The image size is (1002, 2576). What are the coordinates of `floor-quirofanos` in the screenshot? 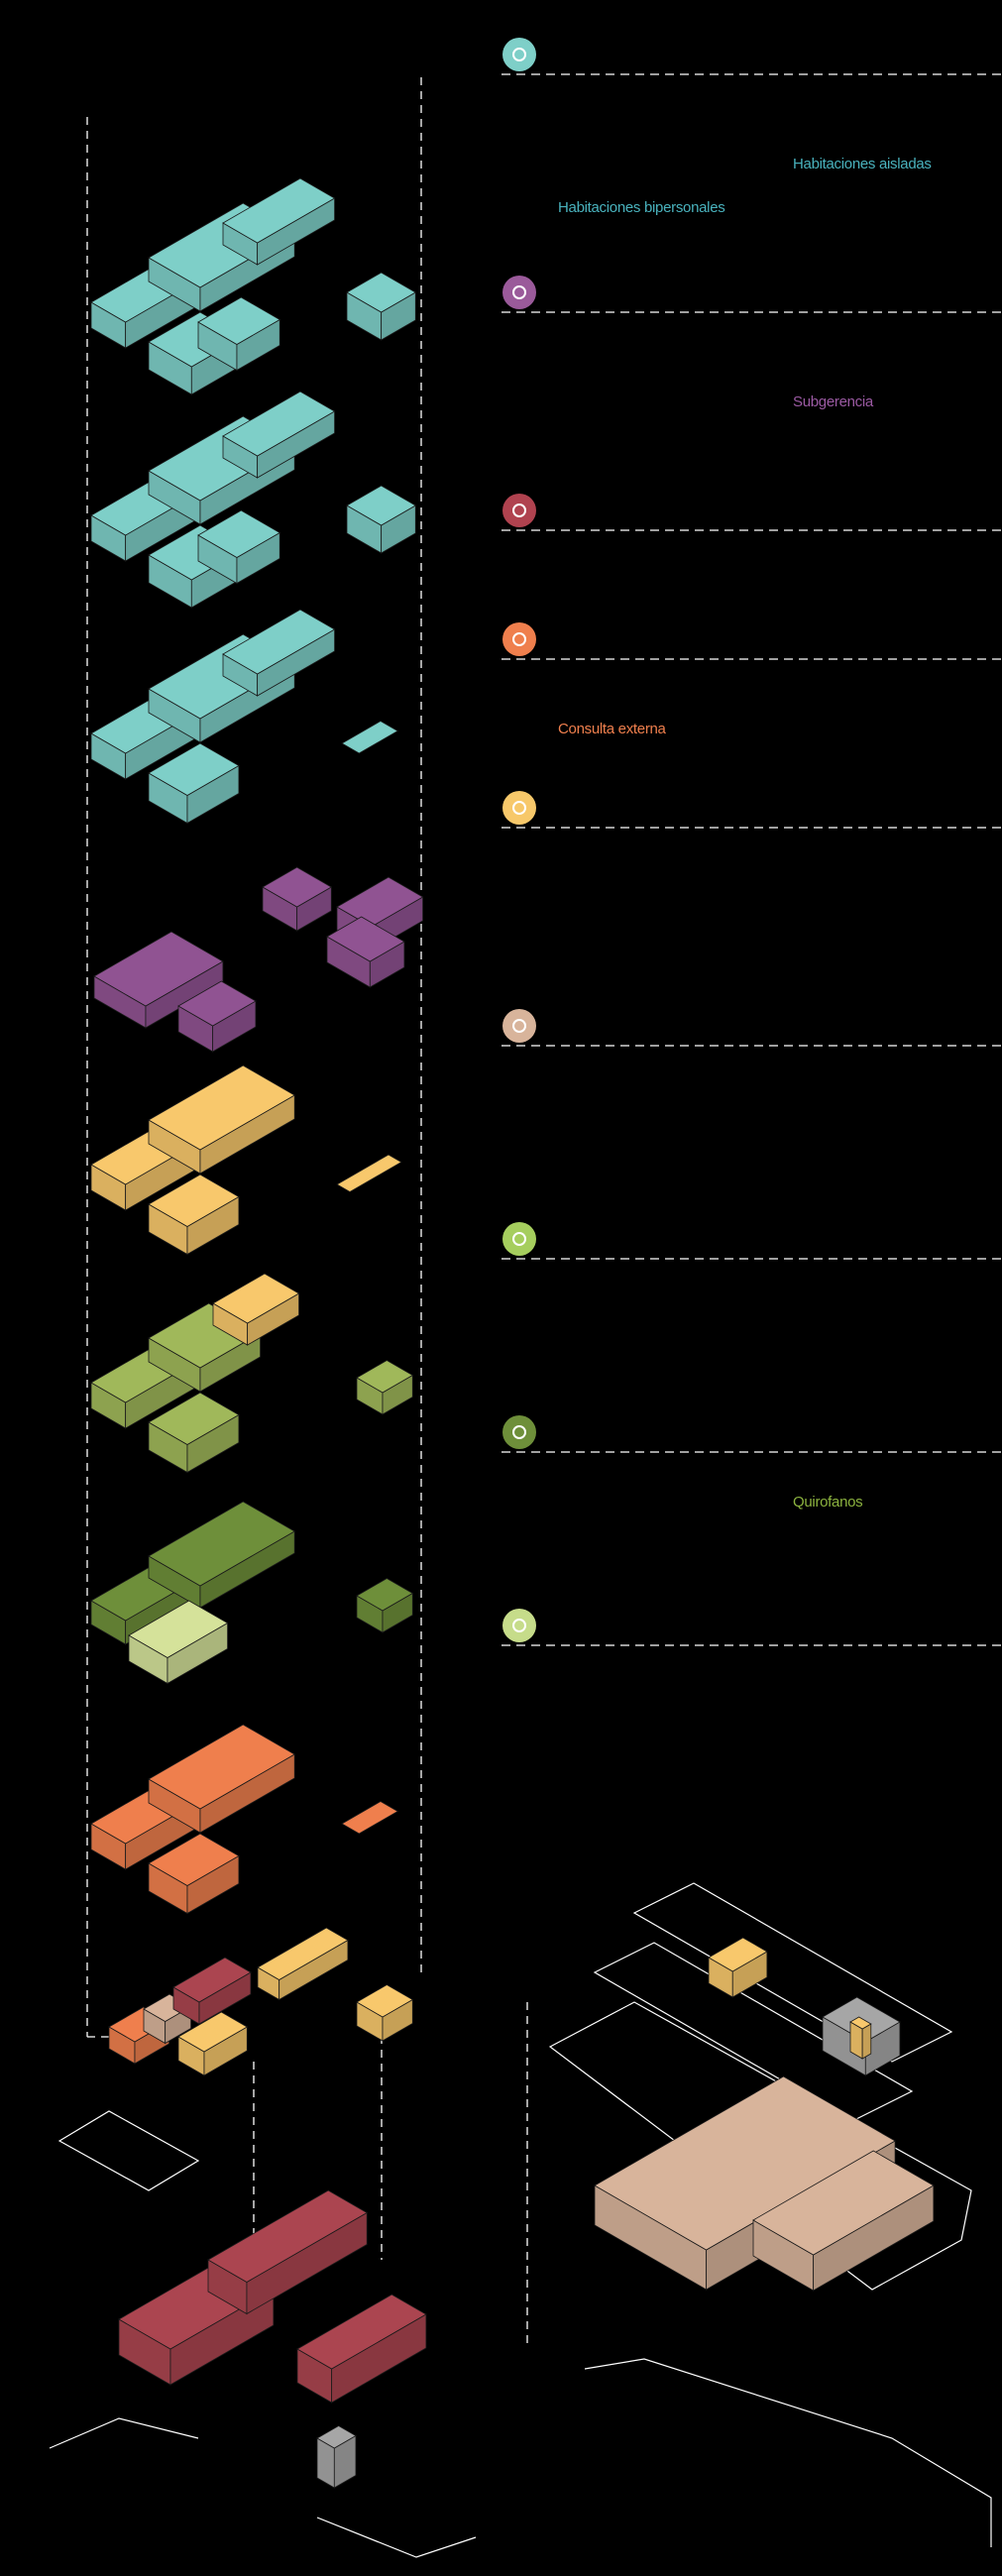 It's located at (252, 1593).